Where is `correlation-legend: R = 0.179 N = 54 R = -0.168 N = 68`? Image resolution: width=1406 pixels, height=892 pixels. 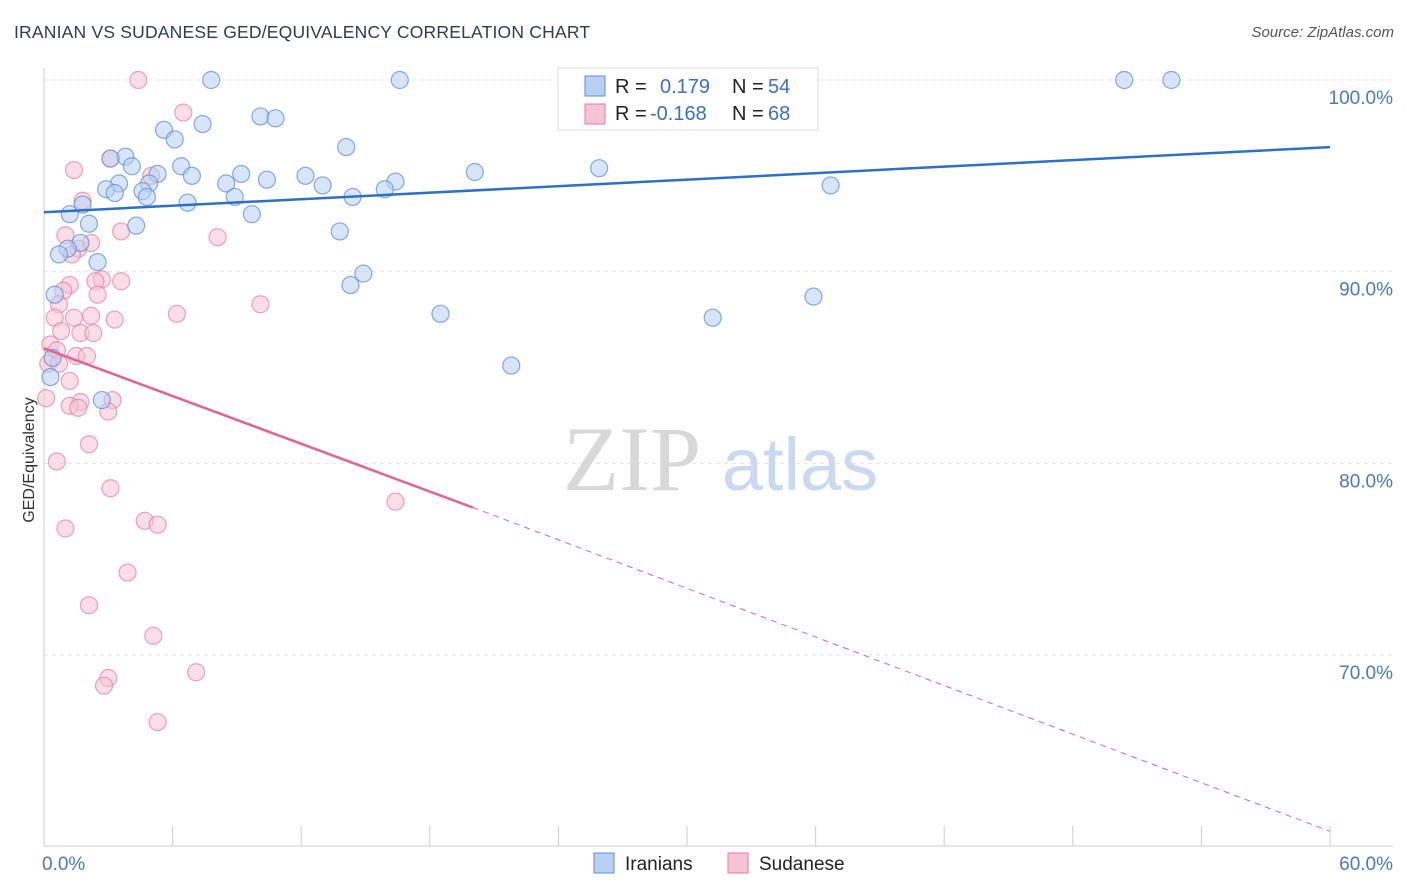 correlation-legend: R = 0.179 N = 54 R = -0.168 N = 68 is located at coordinates (688, 99).